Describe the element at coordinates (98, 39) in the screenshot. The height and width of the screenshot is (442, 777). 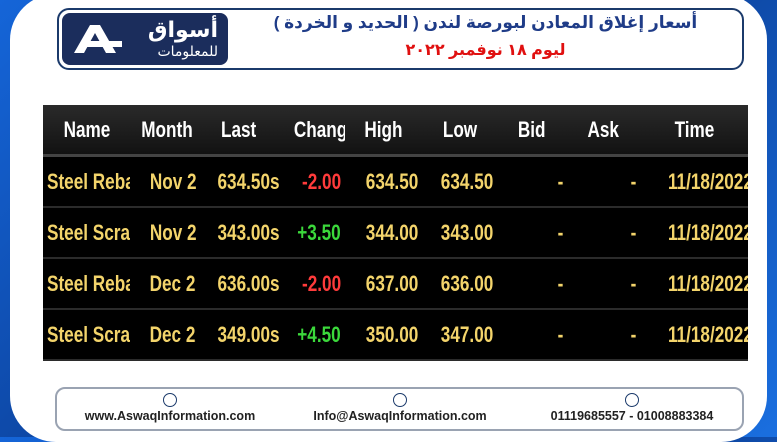
I see `logo-icon` at that location.